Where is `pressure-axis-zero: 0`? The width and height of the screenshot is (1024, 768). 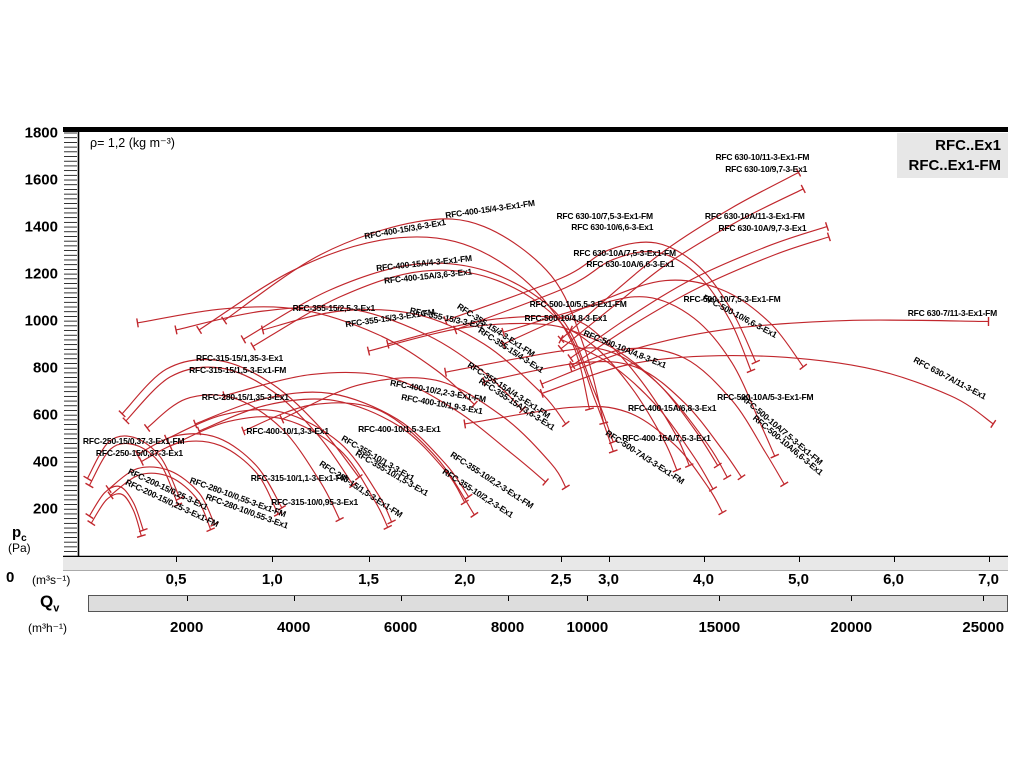 pressure-axis-zero: 0 is located at coordinates (10, 577).